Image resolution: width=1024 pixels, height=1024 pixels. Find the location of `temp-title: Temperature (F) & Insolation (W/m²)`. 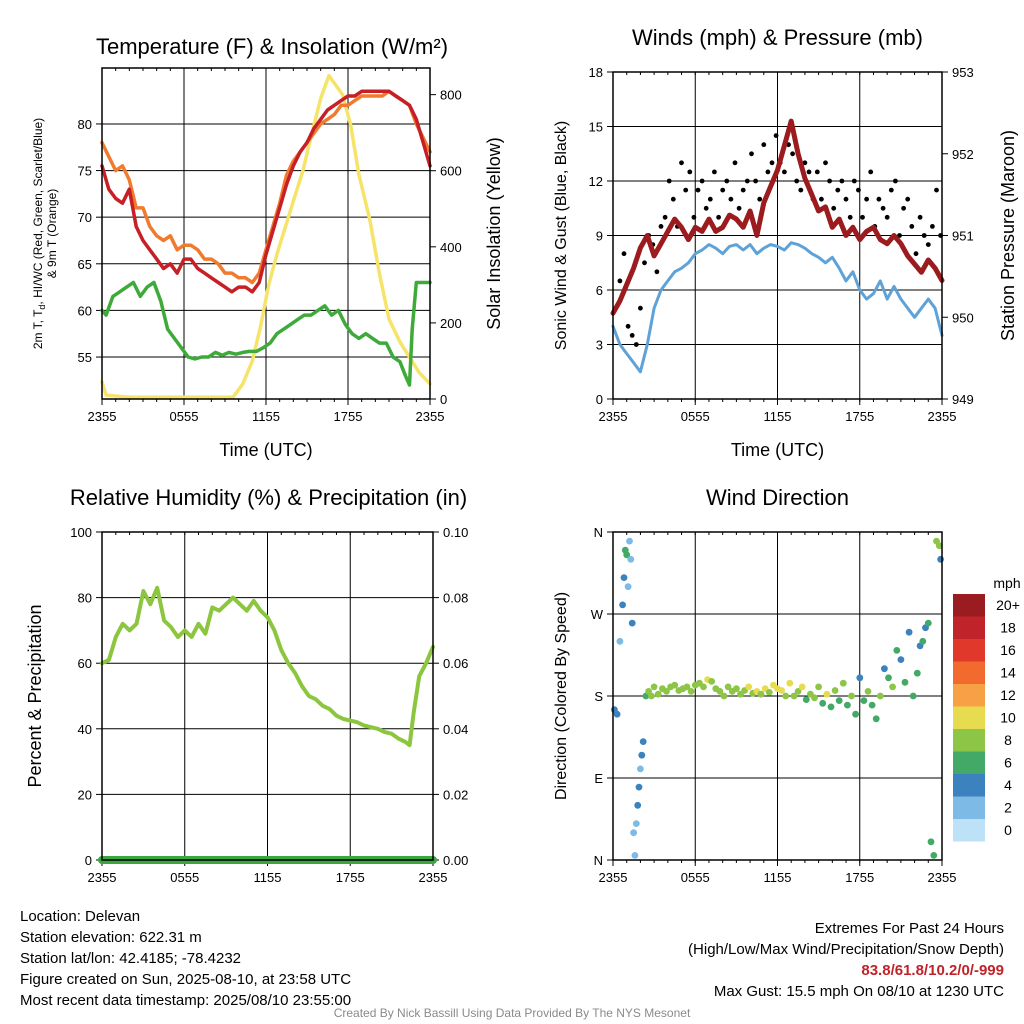

temp-title: Temperature (F) & Insolation (W/m²) is located at coordinates (272, 46).